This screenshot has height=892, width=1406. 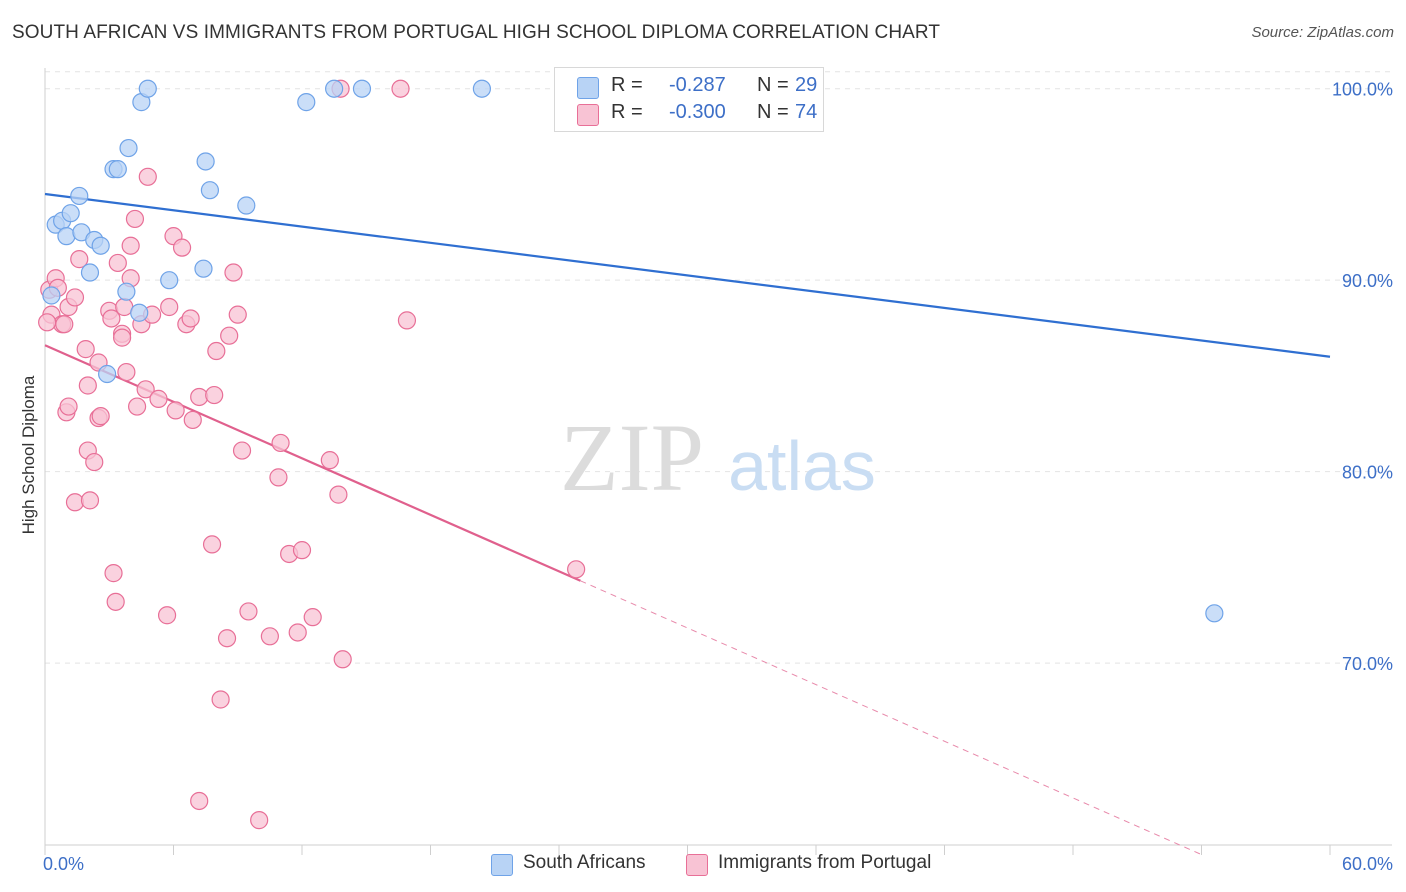 What do you see at coordinates (63, 864) in the screenshot?
I see `x-tick-label: 0.0%` at bounding box center [63, 864].